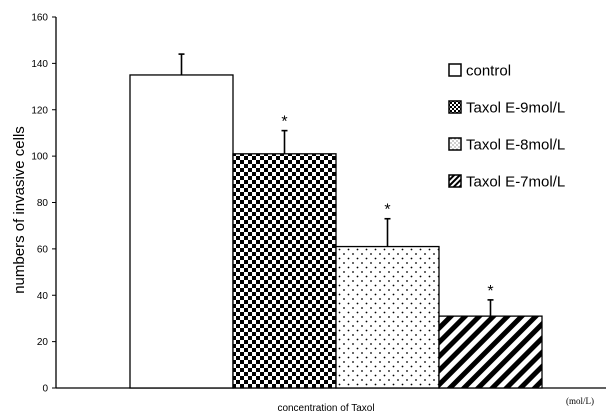  I want to click on bar-group, so click(181, 221).